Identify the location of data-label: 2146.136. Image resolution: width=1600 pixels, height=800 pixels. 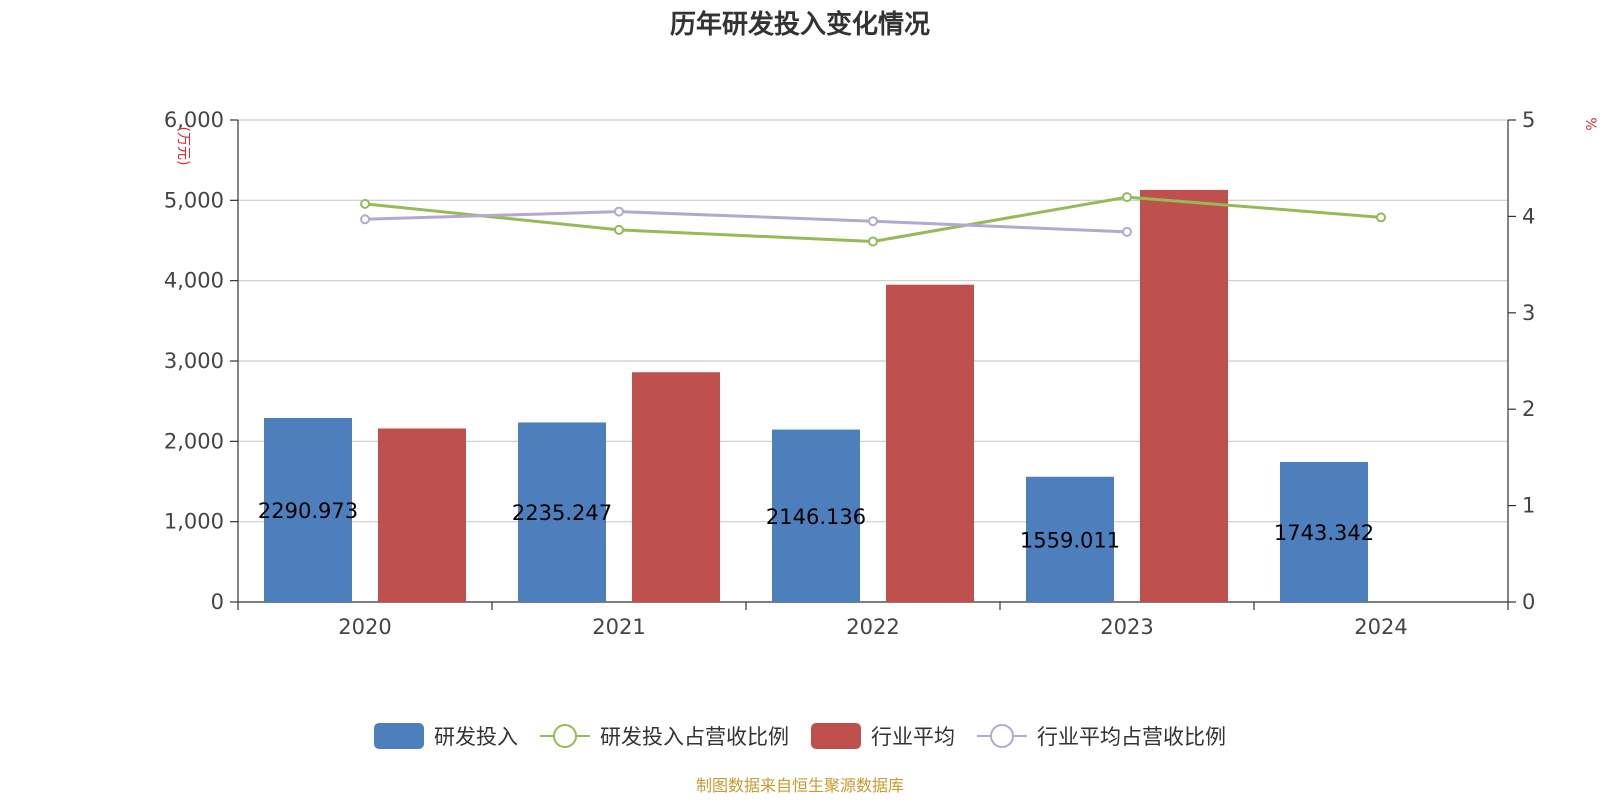
(816, 517).